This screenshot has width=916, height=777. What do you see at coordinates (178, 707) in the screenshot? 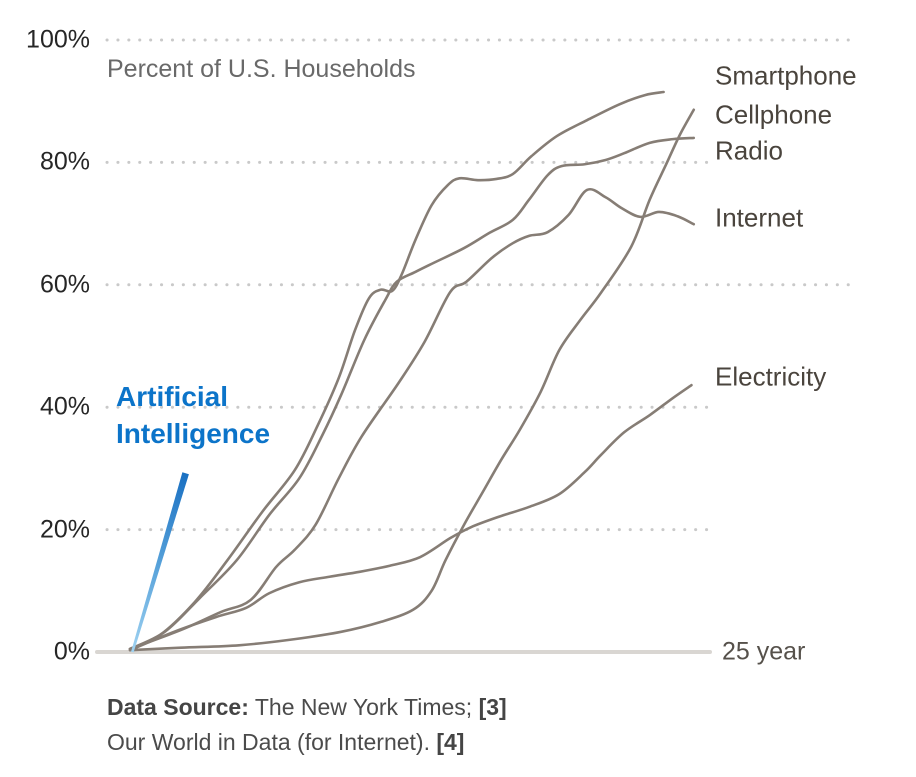
I see `source-label: Data Source:` at bounding box center [178, 707].